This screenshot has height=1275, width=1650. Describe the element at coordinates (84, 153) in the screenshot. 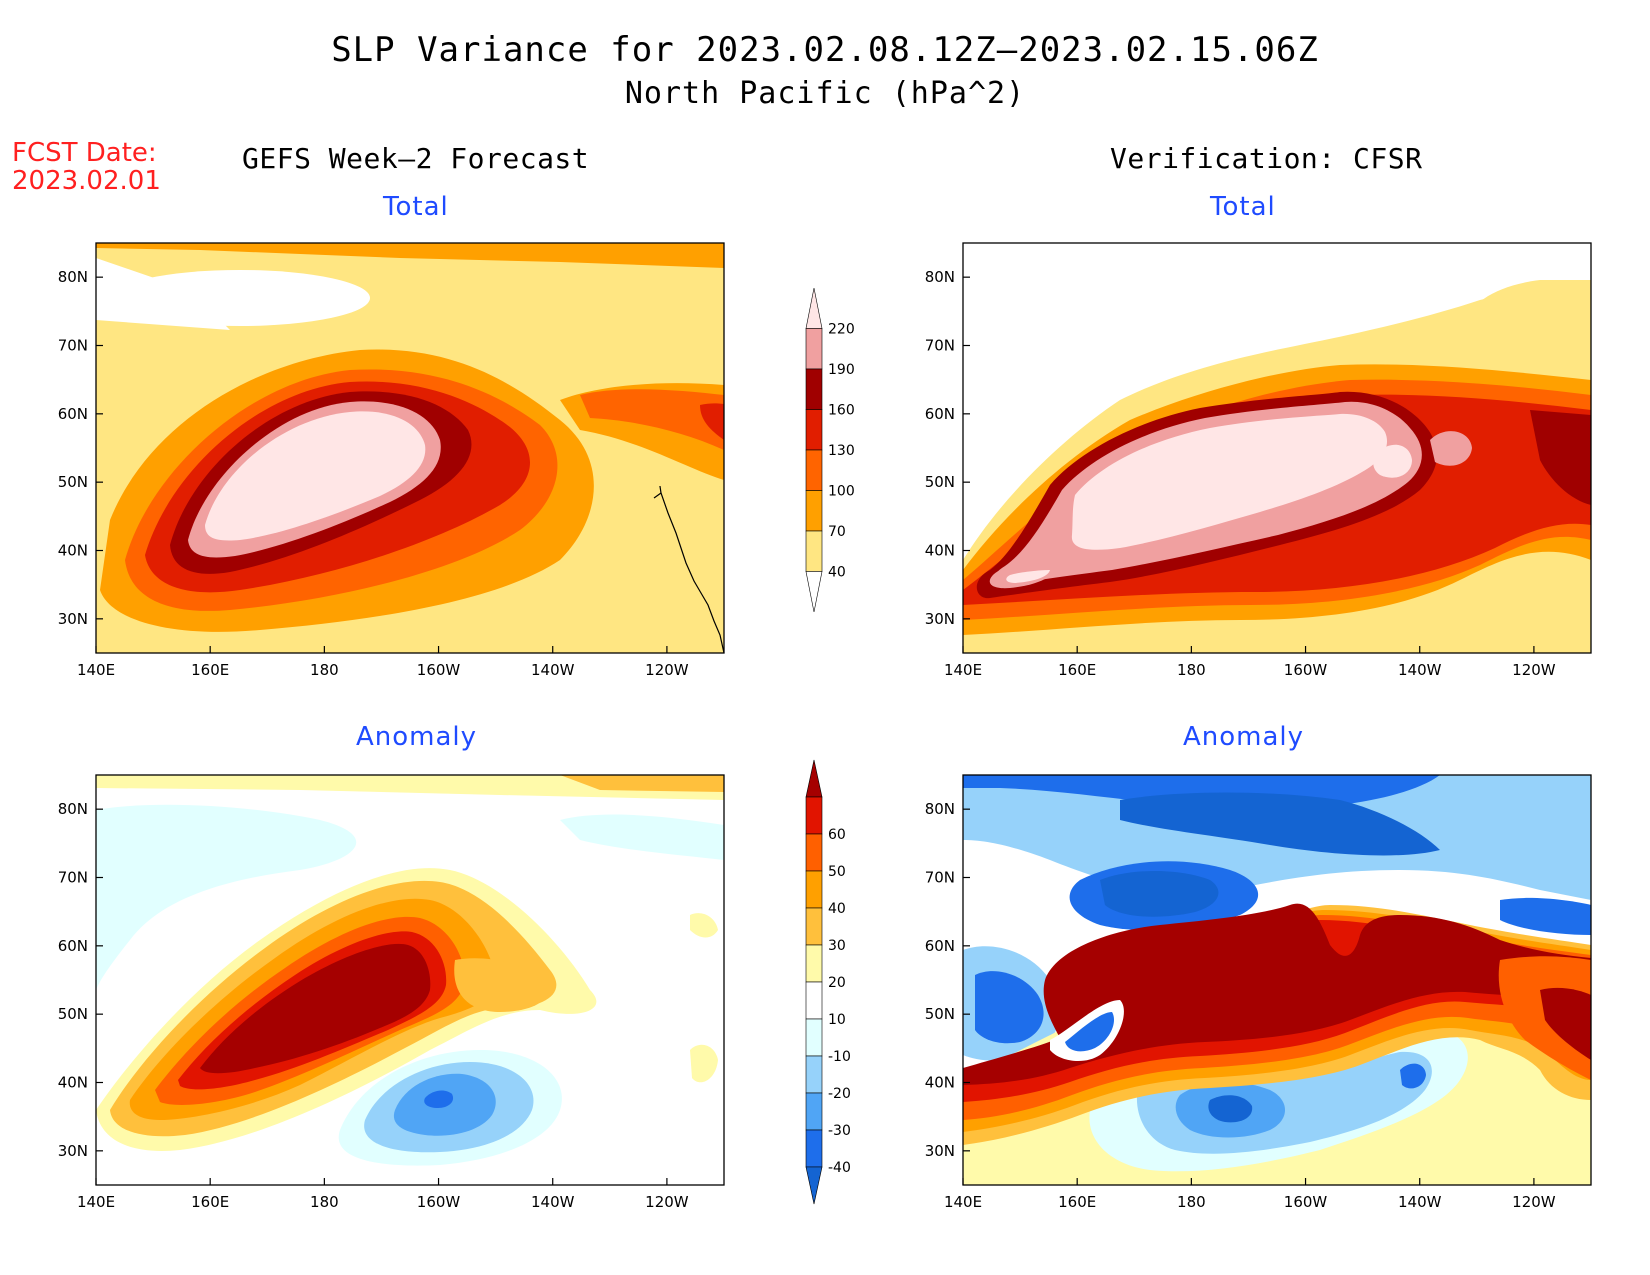

I see `forecast-date-label: FCST Date:` at that location.